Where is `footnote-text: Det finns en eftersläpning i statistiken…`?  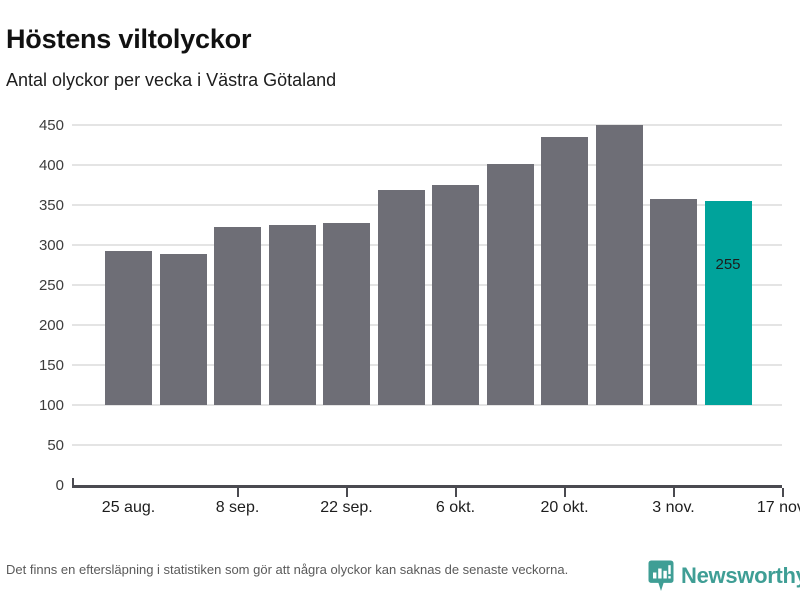 footnote-text: Det finns en eftersläpning i statistiken… is located at coordinates (287, 569).